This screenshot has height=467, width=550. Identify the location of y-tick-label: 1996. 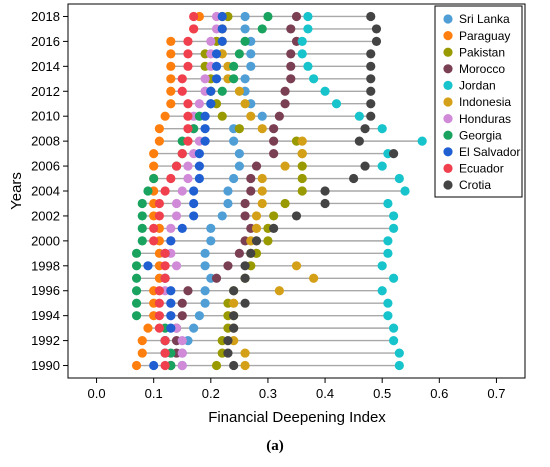
(45, 290).